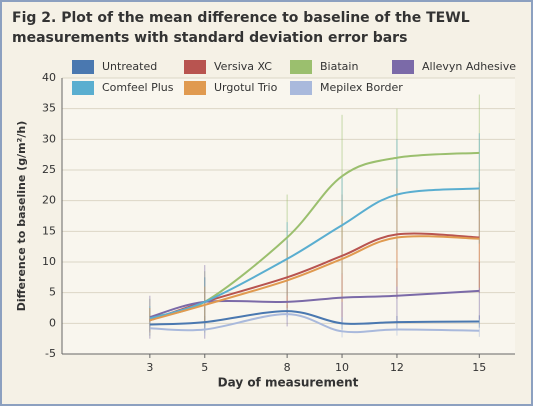 The image size is (533, 406). I want to click on y-tick-label: 15, so click(49, 230).